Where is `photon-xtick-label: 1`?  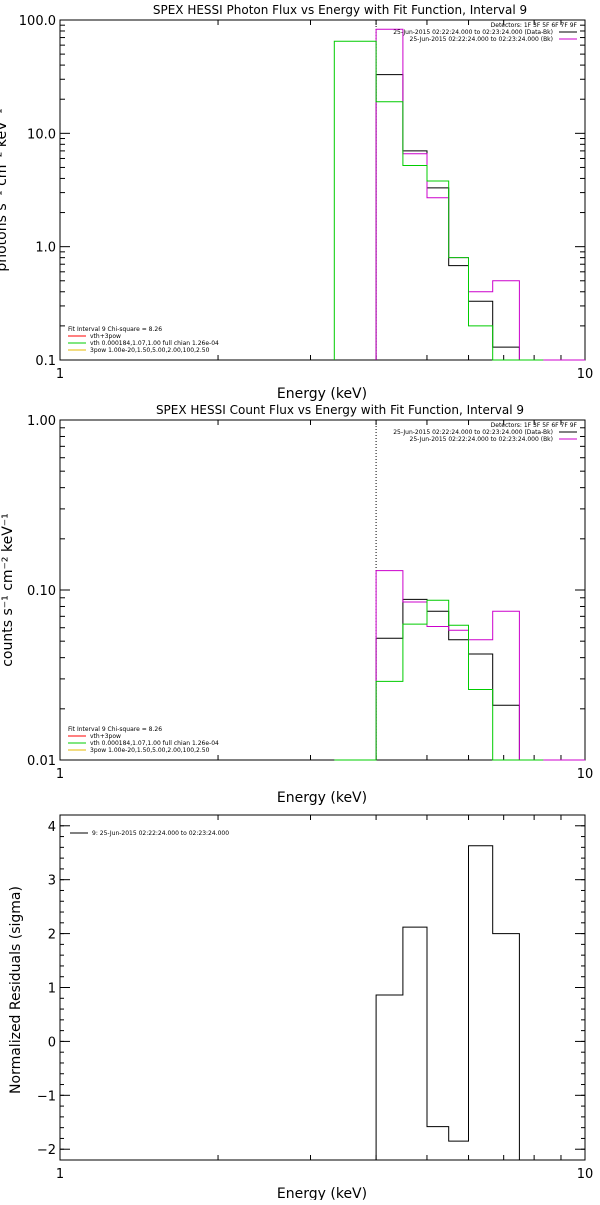
photon-xtick-label: 1 is located at coordinates (60, 374).